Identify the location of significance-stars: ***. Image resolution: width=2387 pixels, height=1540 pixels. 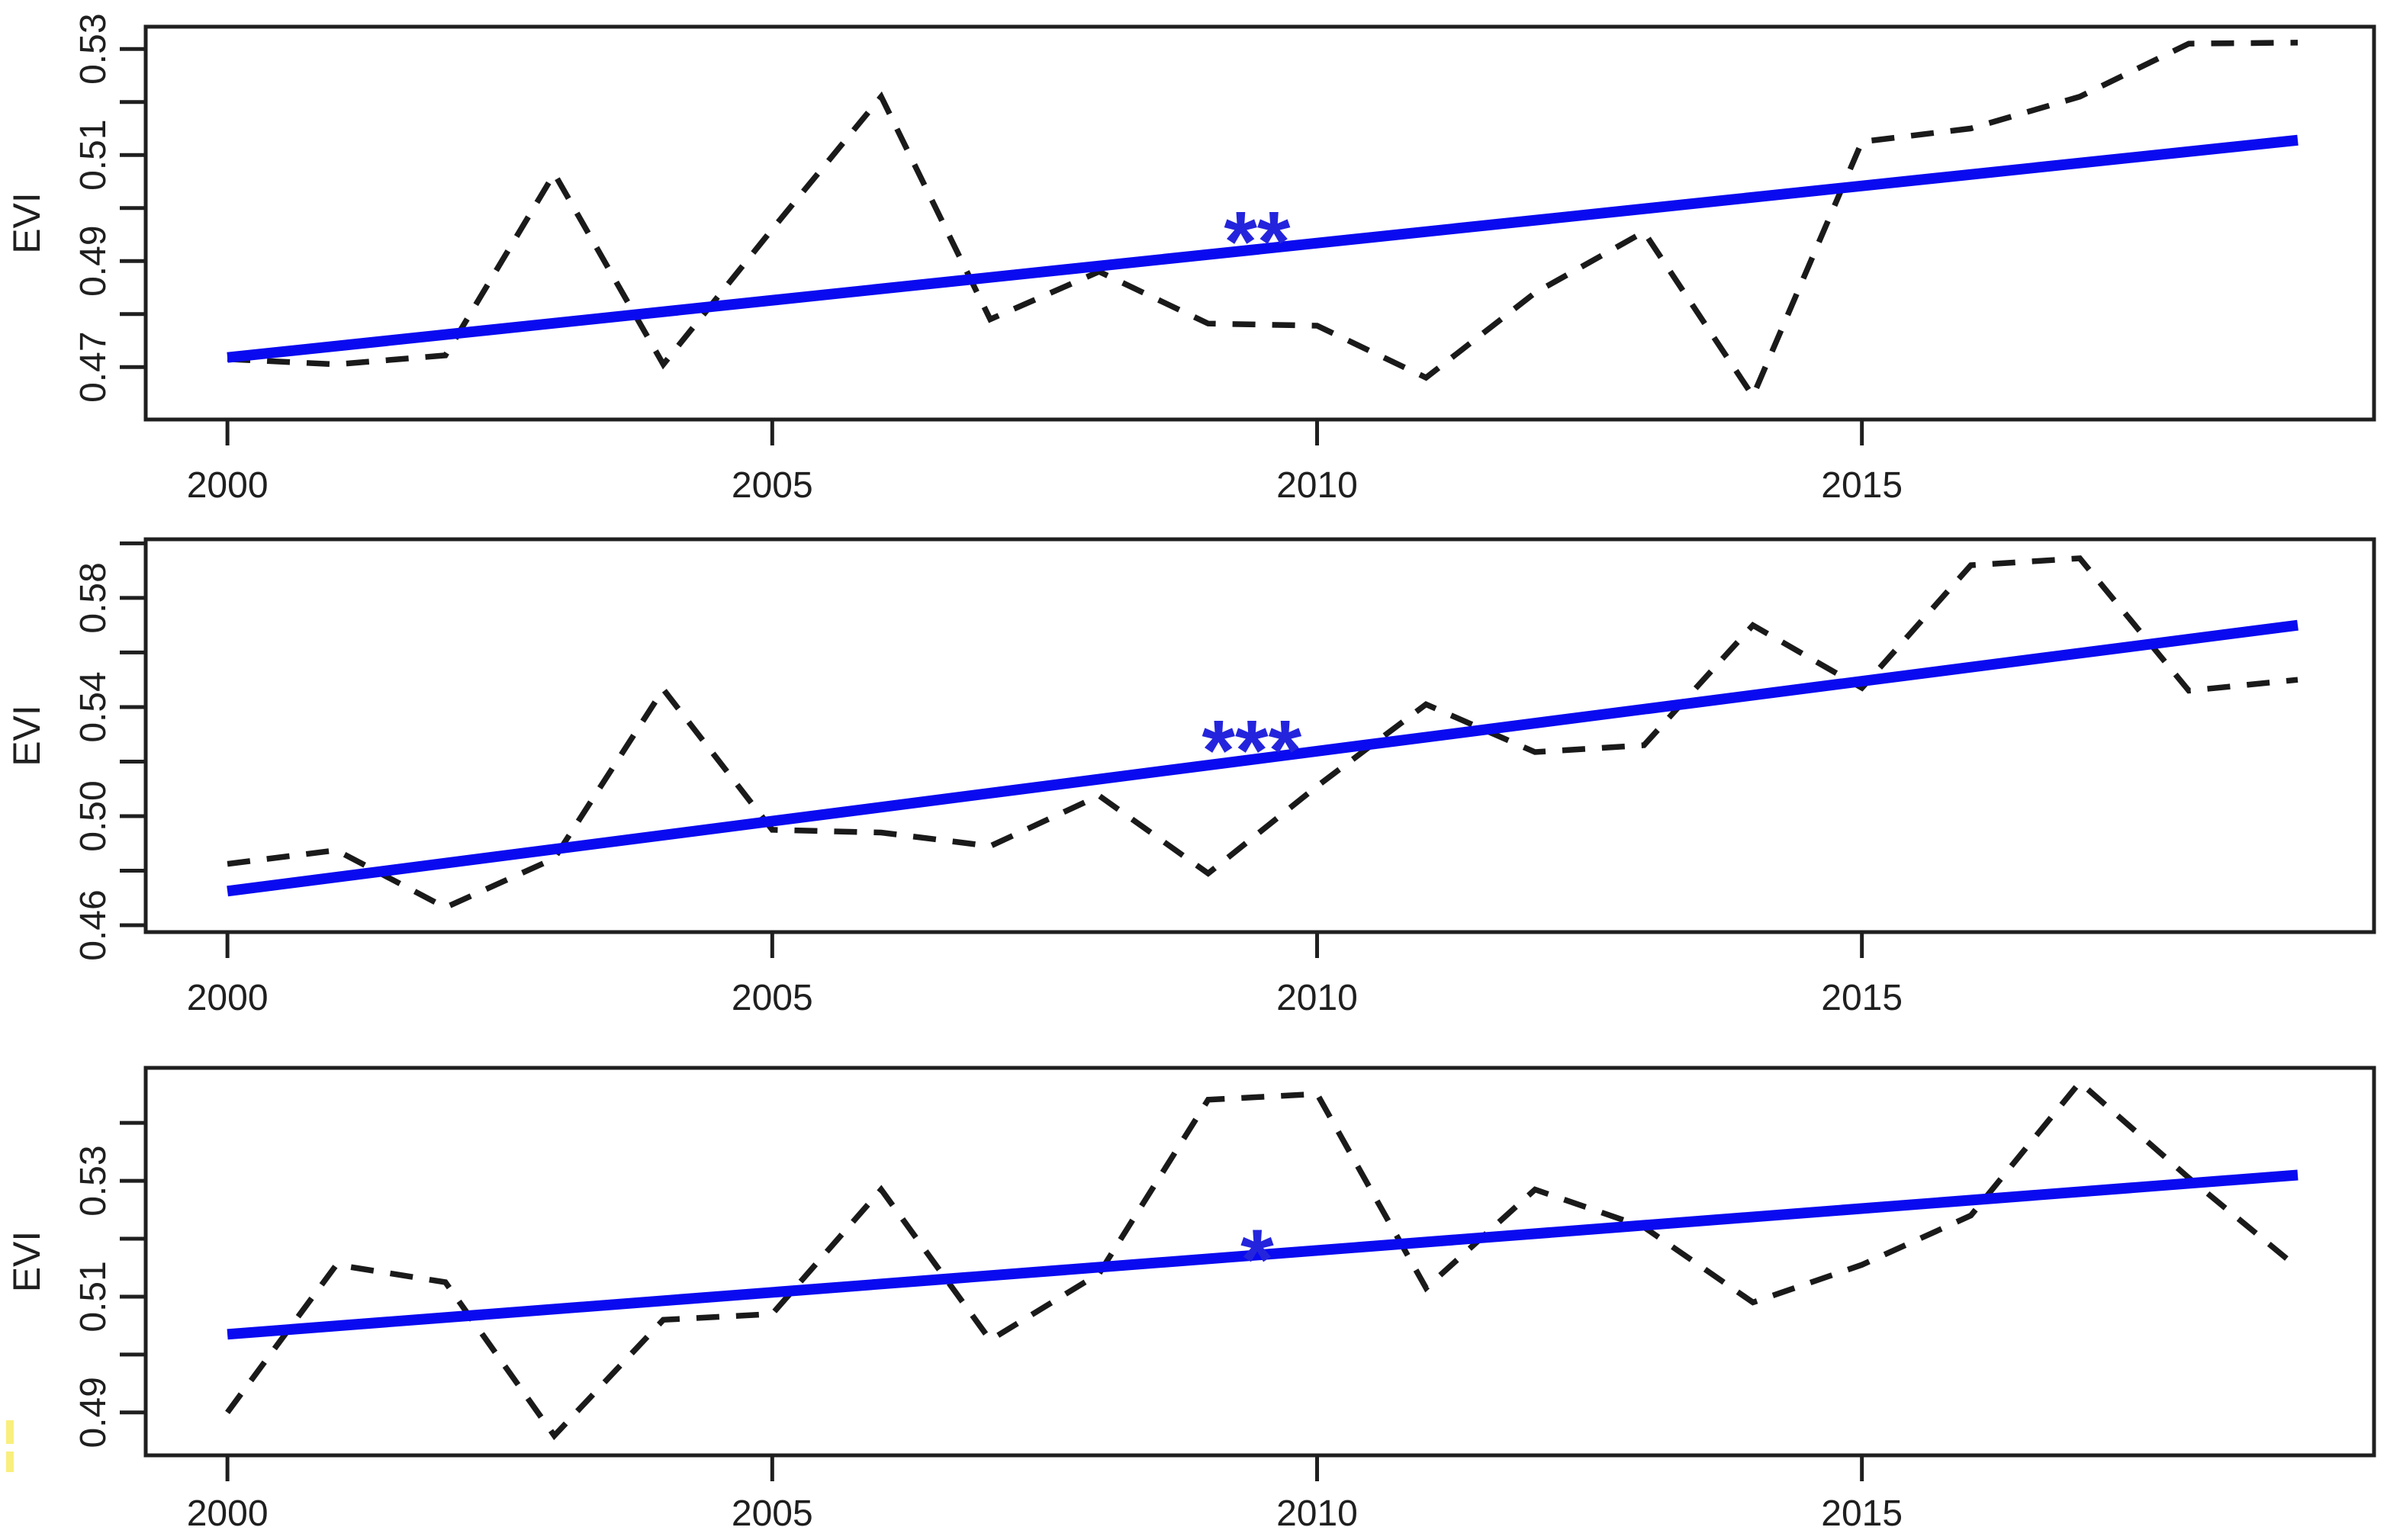
(1251, 751).